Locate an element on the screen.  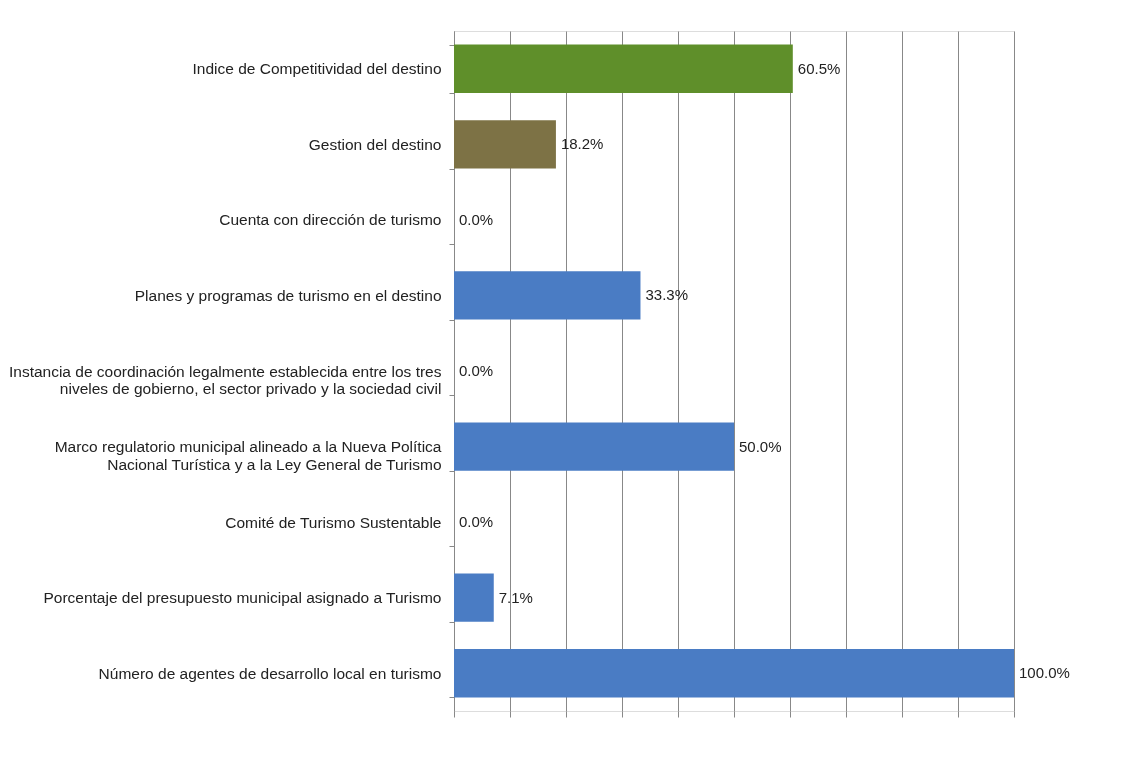
y-tick-label: Gestion del destino is located at coordinates (375, 144).